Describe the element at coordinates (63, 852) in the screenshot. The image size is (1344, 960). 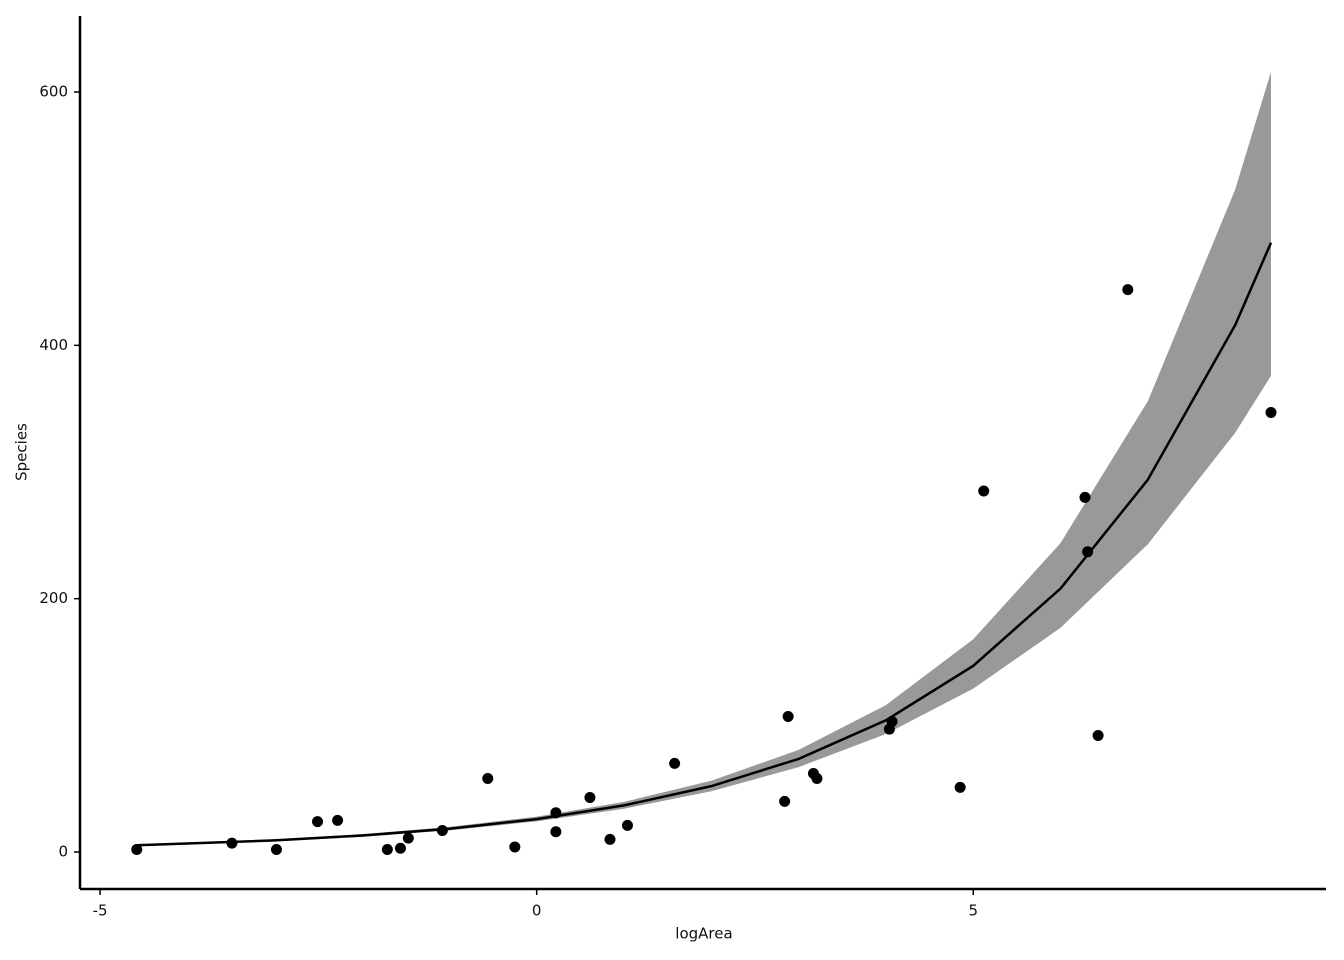
I see `y-tick-label: 0` at that location.